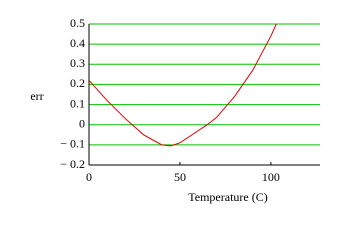  I want to click on y-tick-label: 0, so click(82, 123).